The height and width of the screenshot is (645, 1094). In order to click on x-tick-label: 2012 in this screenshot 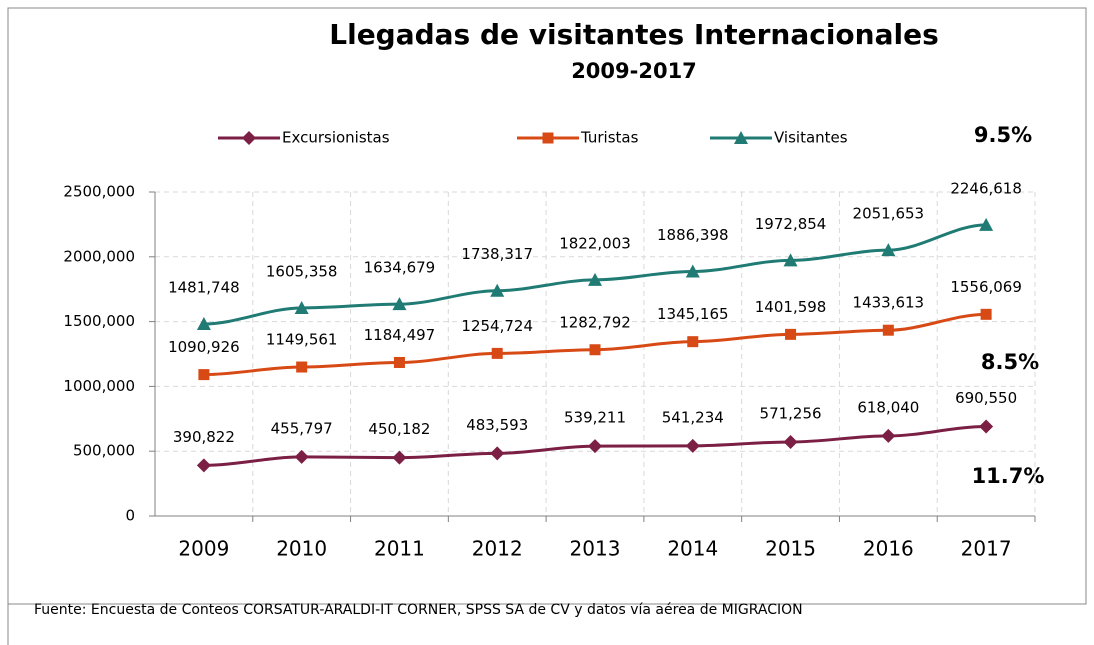, I will do `click(497, 549)`.